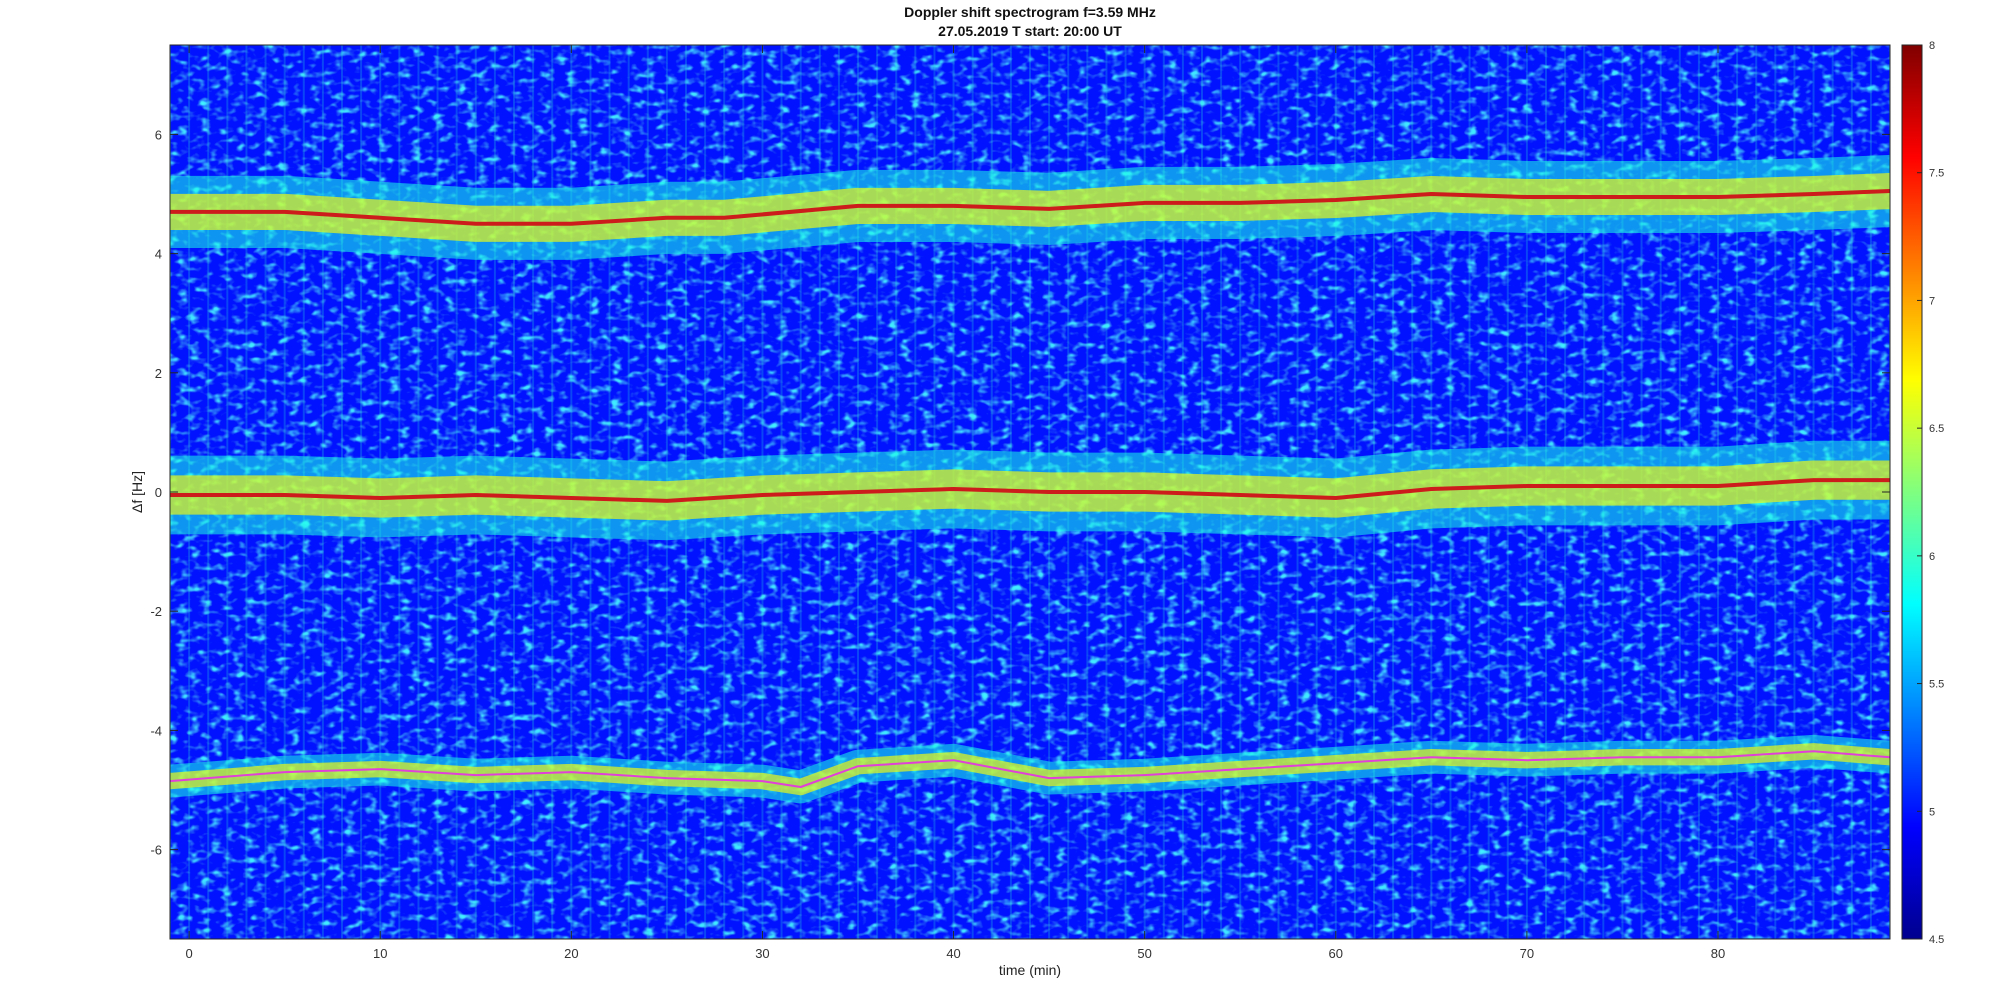 The height and width of the screenshot is (1003, 2000). Describe the element at coordinates (1718, 953) in the screenshot. I see `x-tick-label: 80` at that location.